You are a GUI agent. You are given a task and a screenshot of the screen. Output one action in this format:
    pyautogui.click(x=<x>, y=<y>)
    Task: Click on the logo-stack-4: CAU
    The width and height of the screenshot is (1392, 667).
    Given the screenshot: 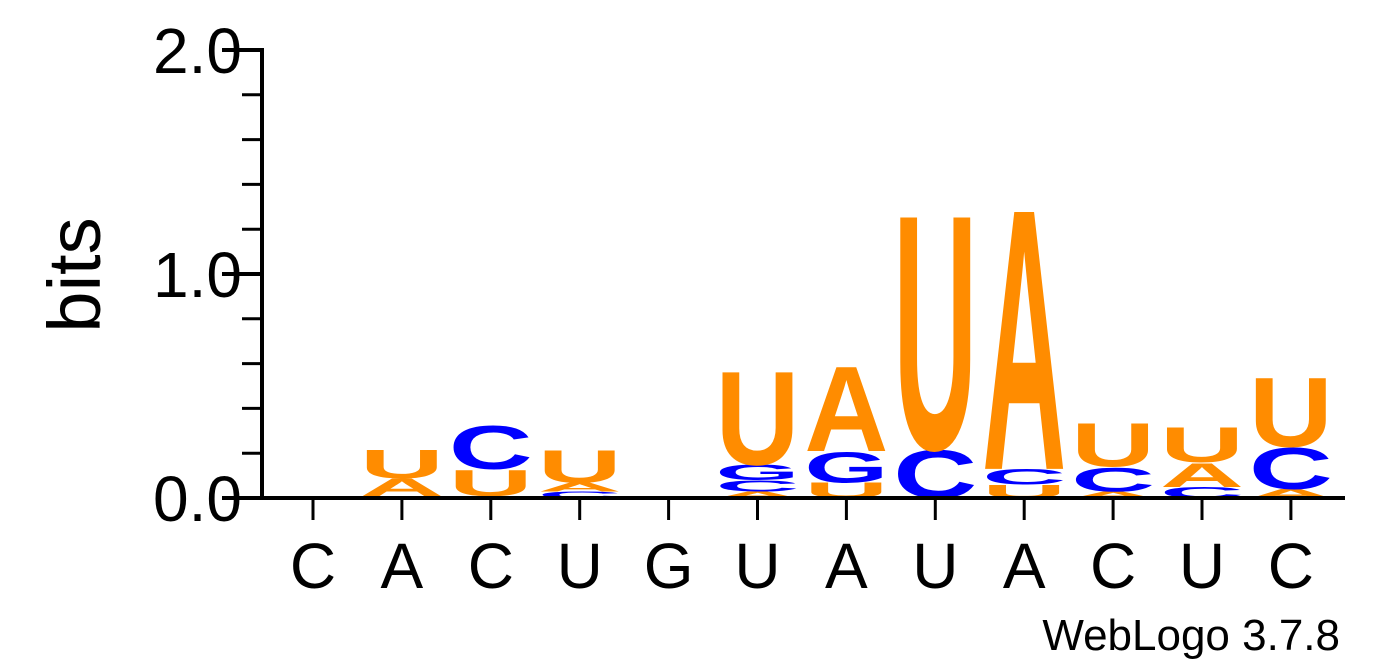 What is the action you would take?
    pyautogui.click(x=580, y=470)
    